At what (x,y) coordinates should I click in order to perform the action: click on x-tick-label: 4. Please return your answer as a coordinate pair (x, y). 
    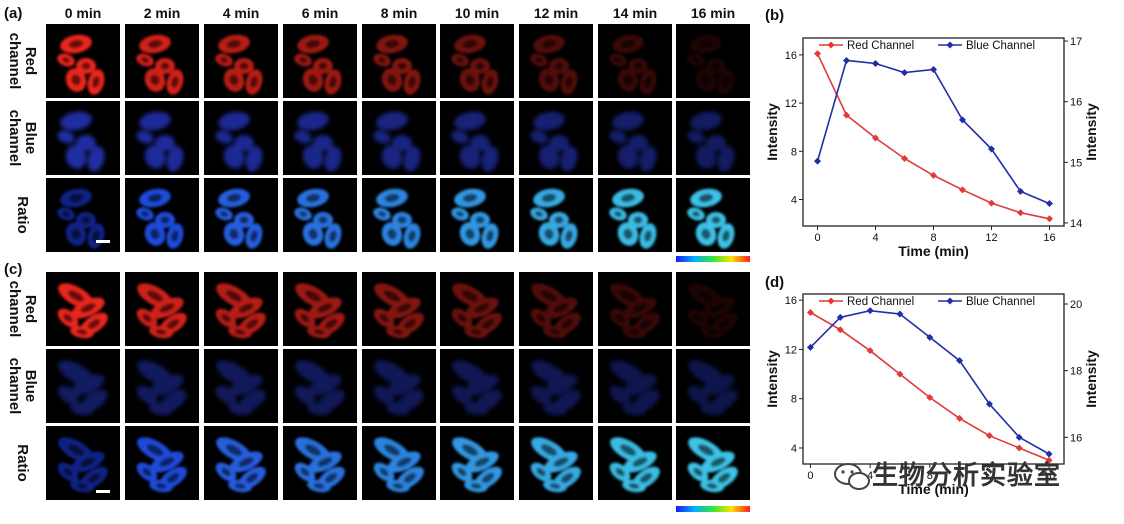
    Looking at the image, I should click on (875, 238).